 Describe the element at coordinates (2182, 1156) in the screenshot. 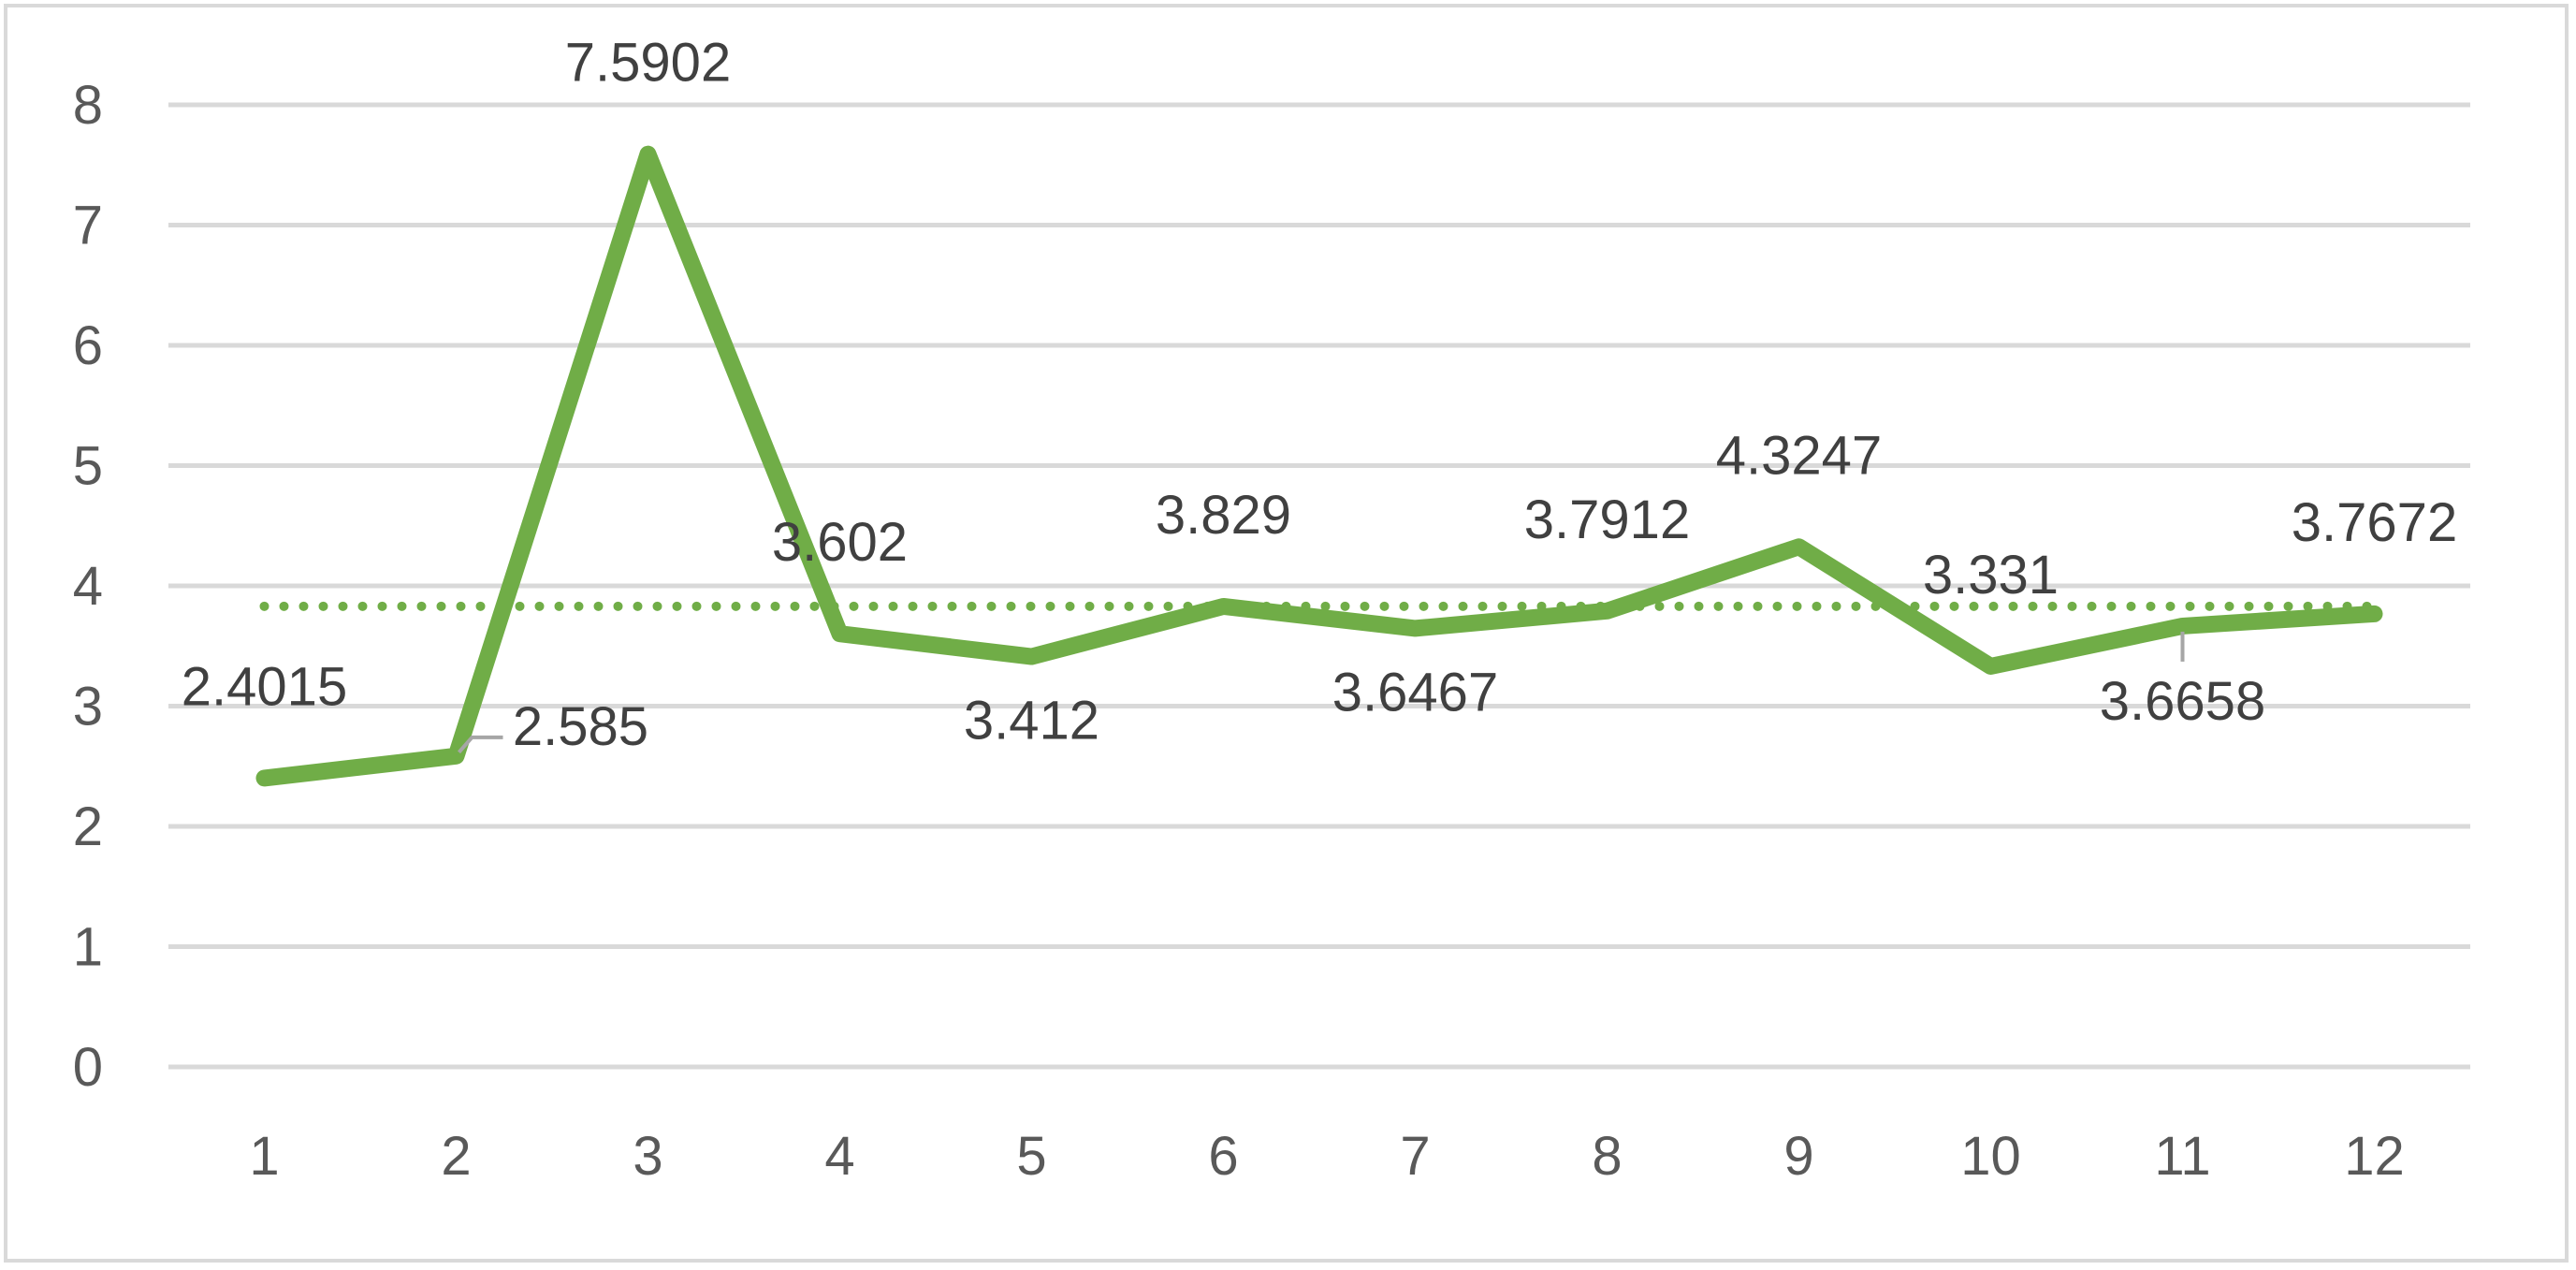

I see `x-tick-11: 11` at that location.